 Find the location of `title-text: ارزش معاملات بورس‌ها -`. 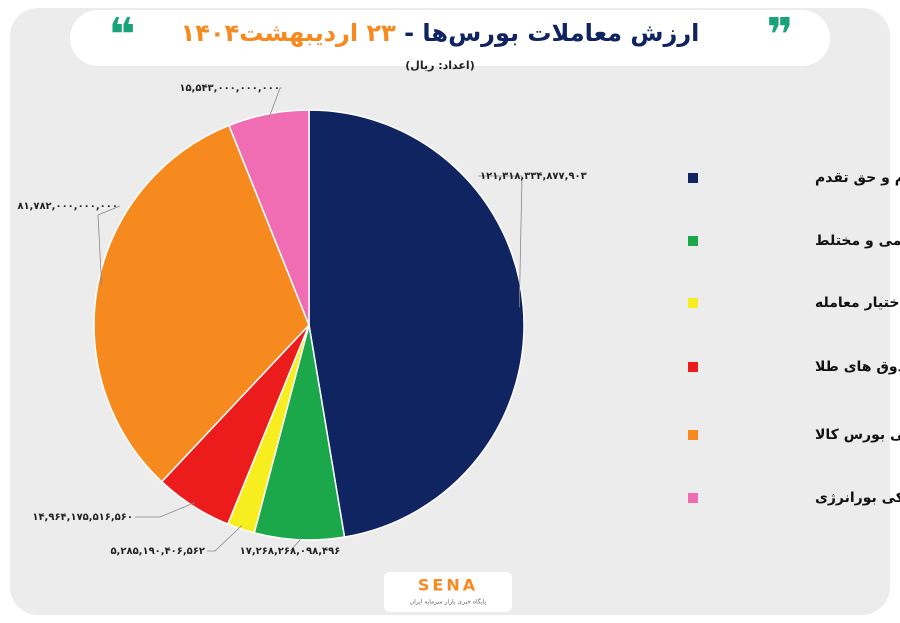

title-text: ارزش معاملات بورس‌ها - is located at coordinates (551, 33).